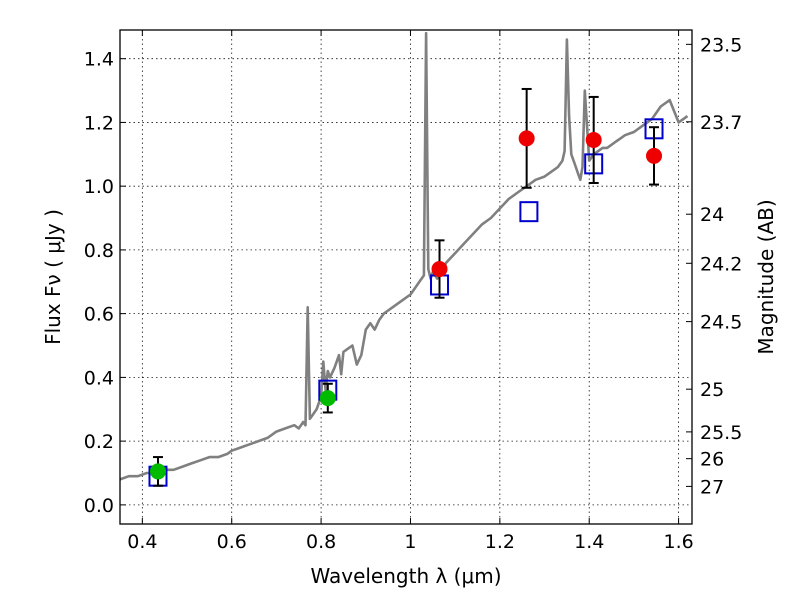 The width and height of the screenshot is (800, 600). I want to click on x-tick-label: 0.4, so click(142, 542).